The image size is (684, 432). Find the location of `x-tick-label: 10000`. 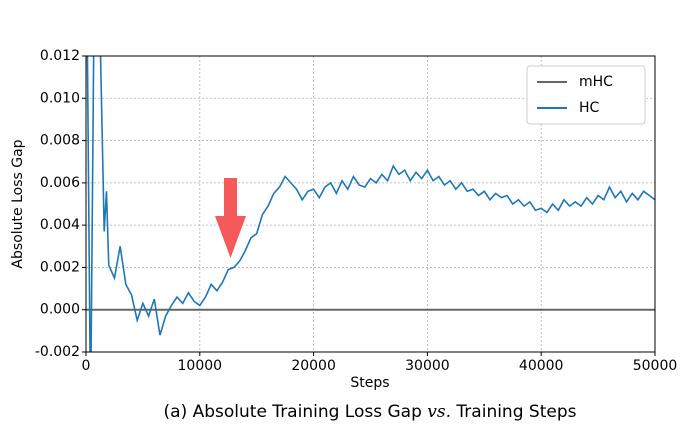

x-tick-label: 10000 is located at coordinates (200, 366).